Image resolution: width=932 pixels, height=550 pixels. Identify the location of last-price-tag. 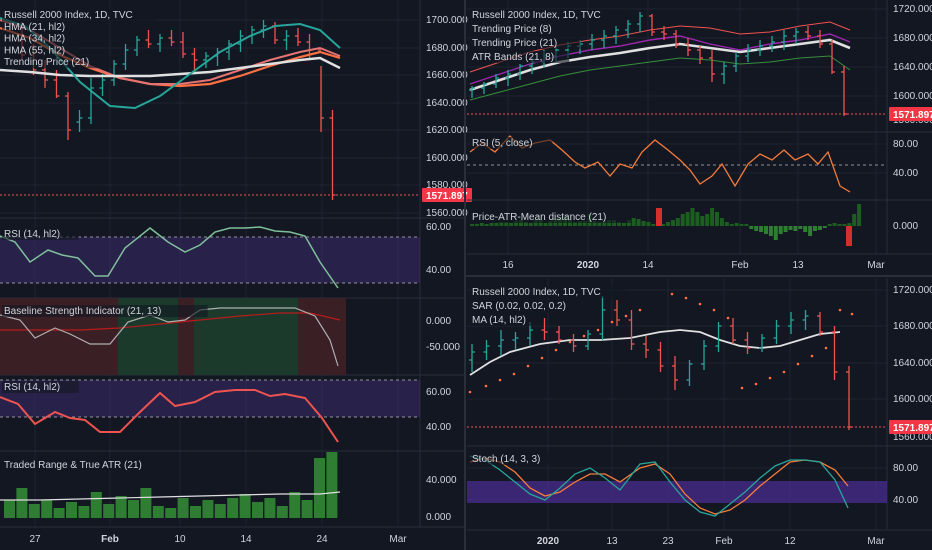
(910, 114).